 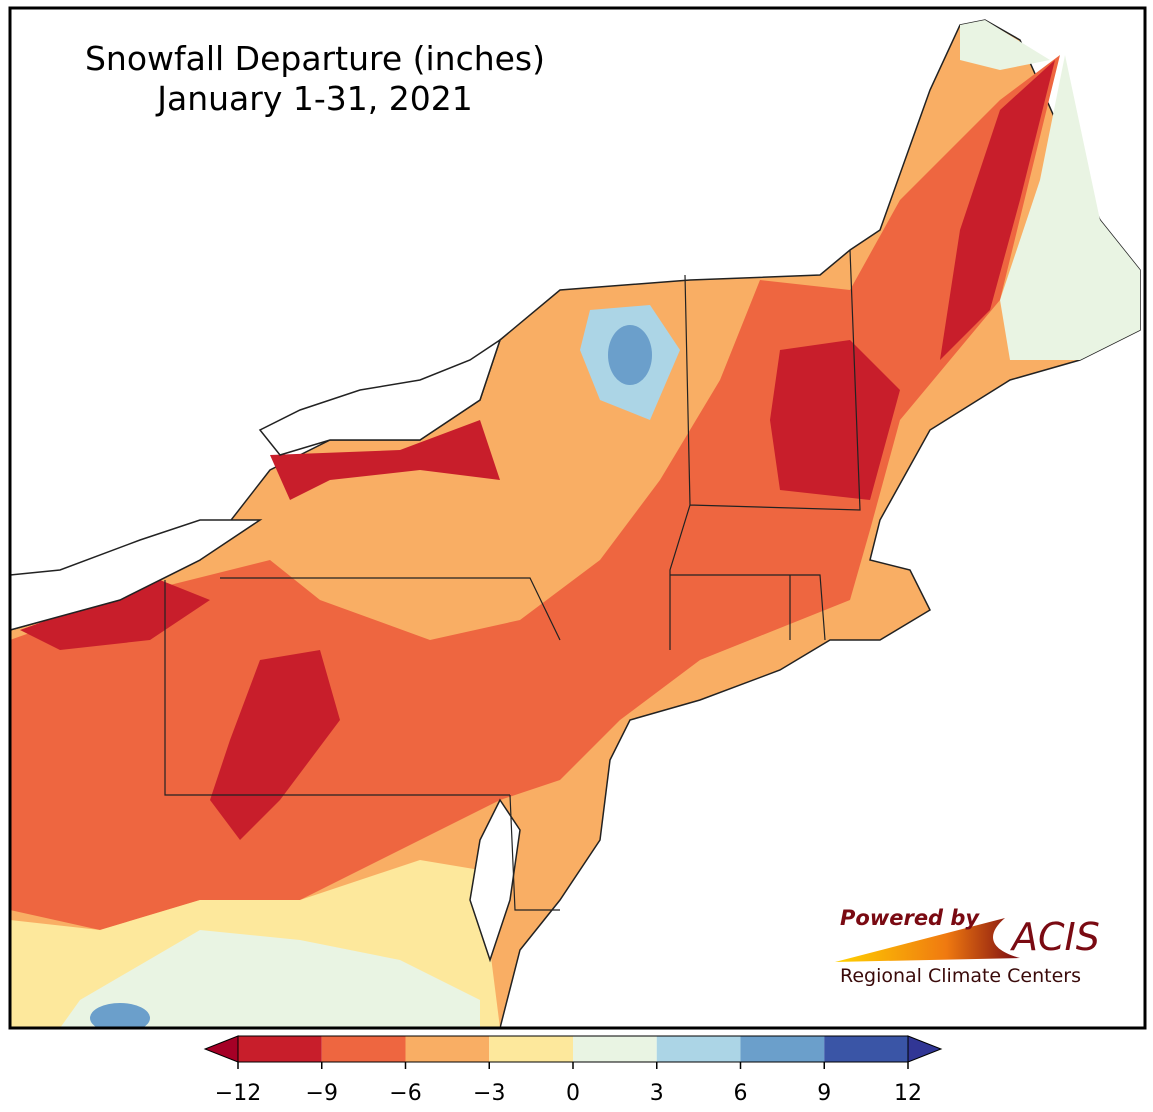 What do you see at coordinates (741, 1093) in the screenshot?
I see `colorbar-tick-label: 6` at bounding box center [741, 1093].